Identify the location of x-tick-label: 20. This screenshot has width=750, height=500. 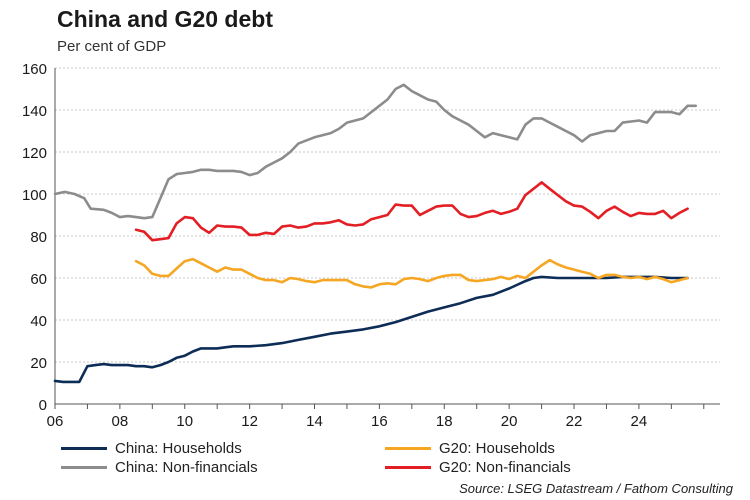
(509, 421).